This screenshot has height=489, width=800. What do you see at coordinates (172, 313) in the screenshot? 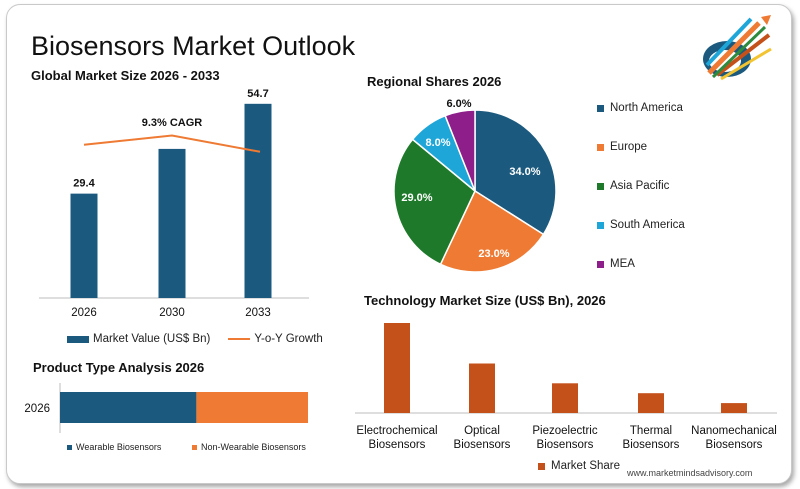
I see `market-size-tick-label: 2030` at bounding box center [172, 313].